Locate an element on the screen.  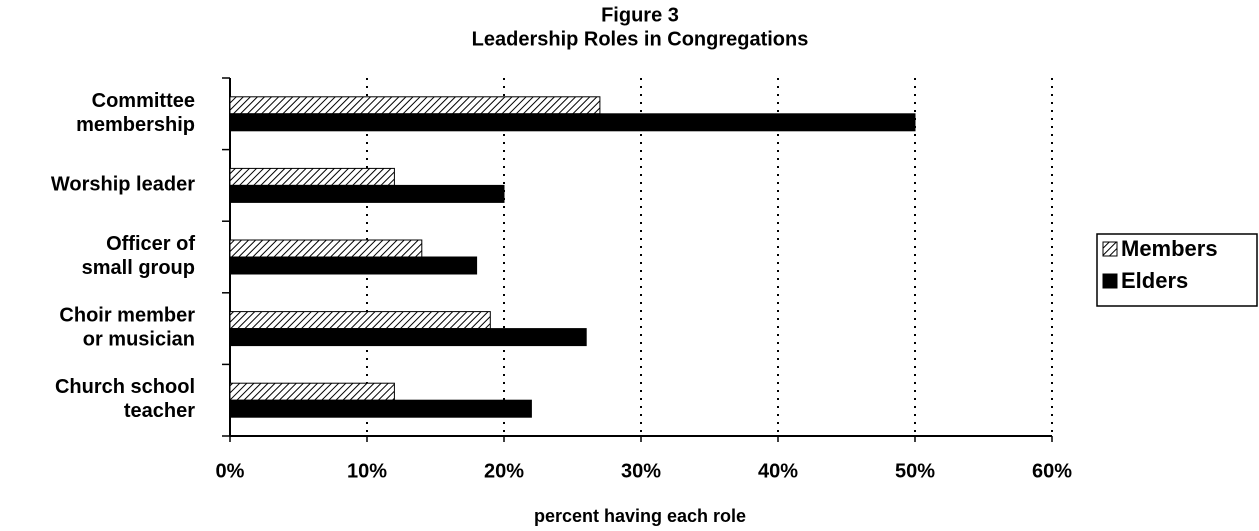
chart-title: Figure 3 is located at coordinates (640, 15).